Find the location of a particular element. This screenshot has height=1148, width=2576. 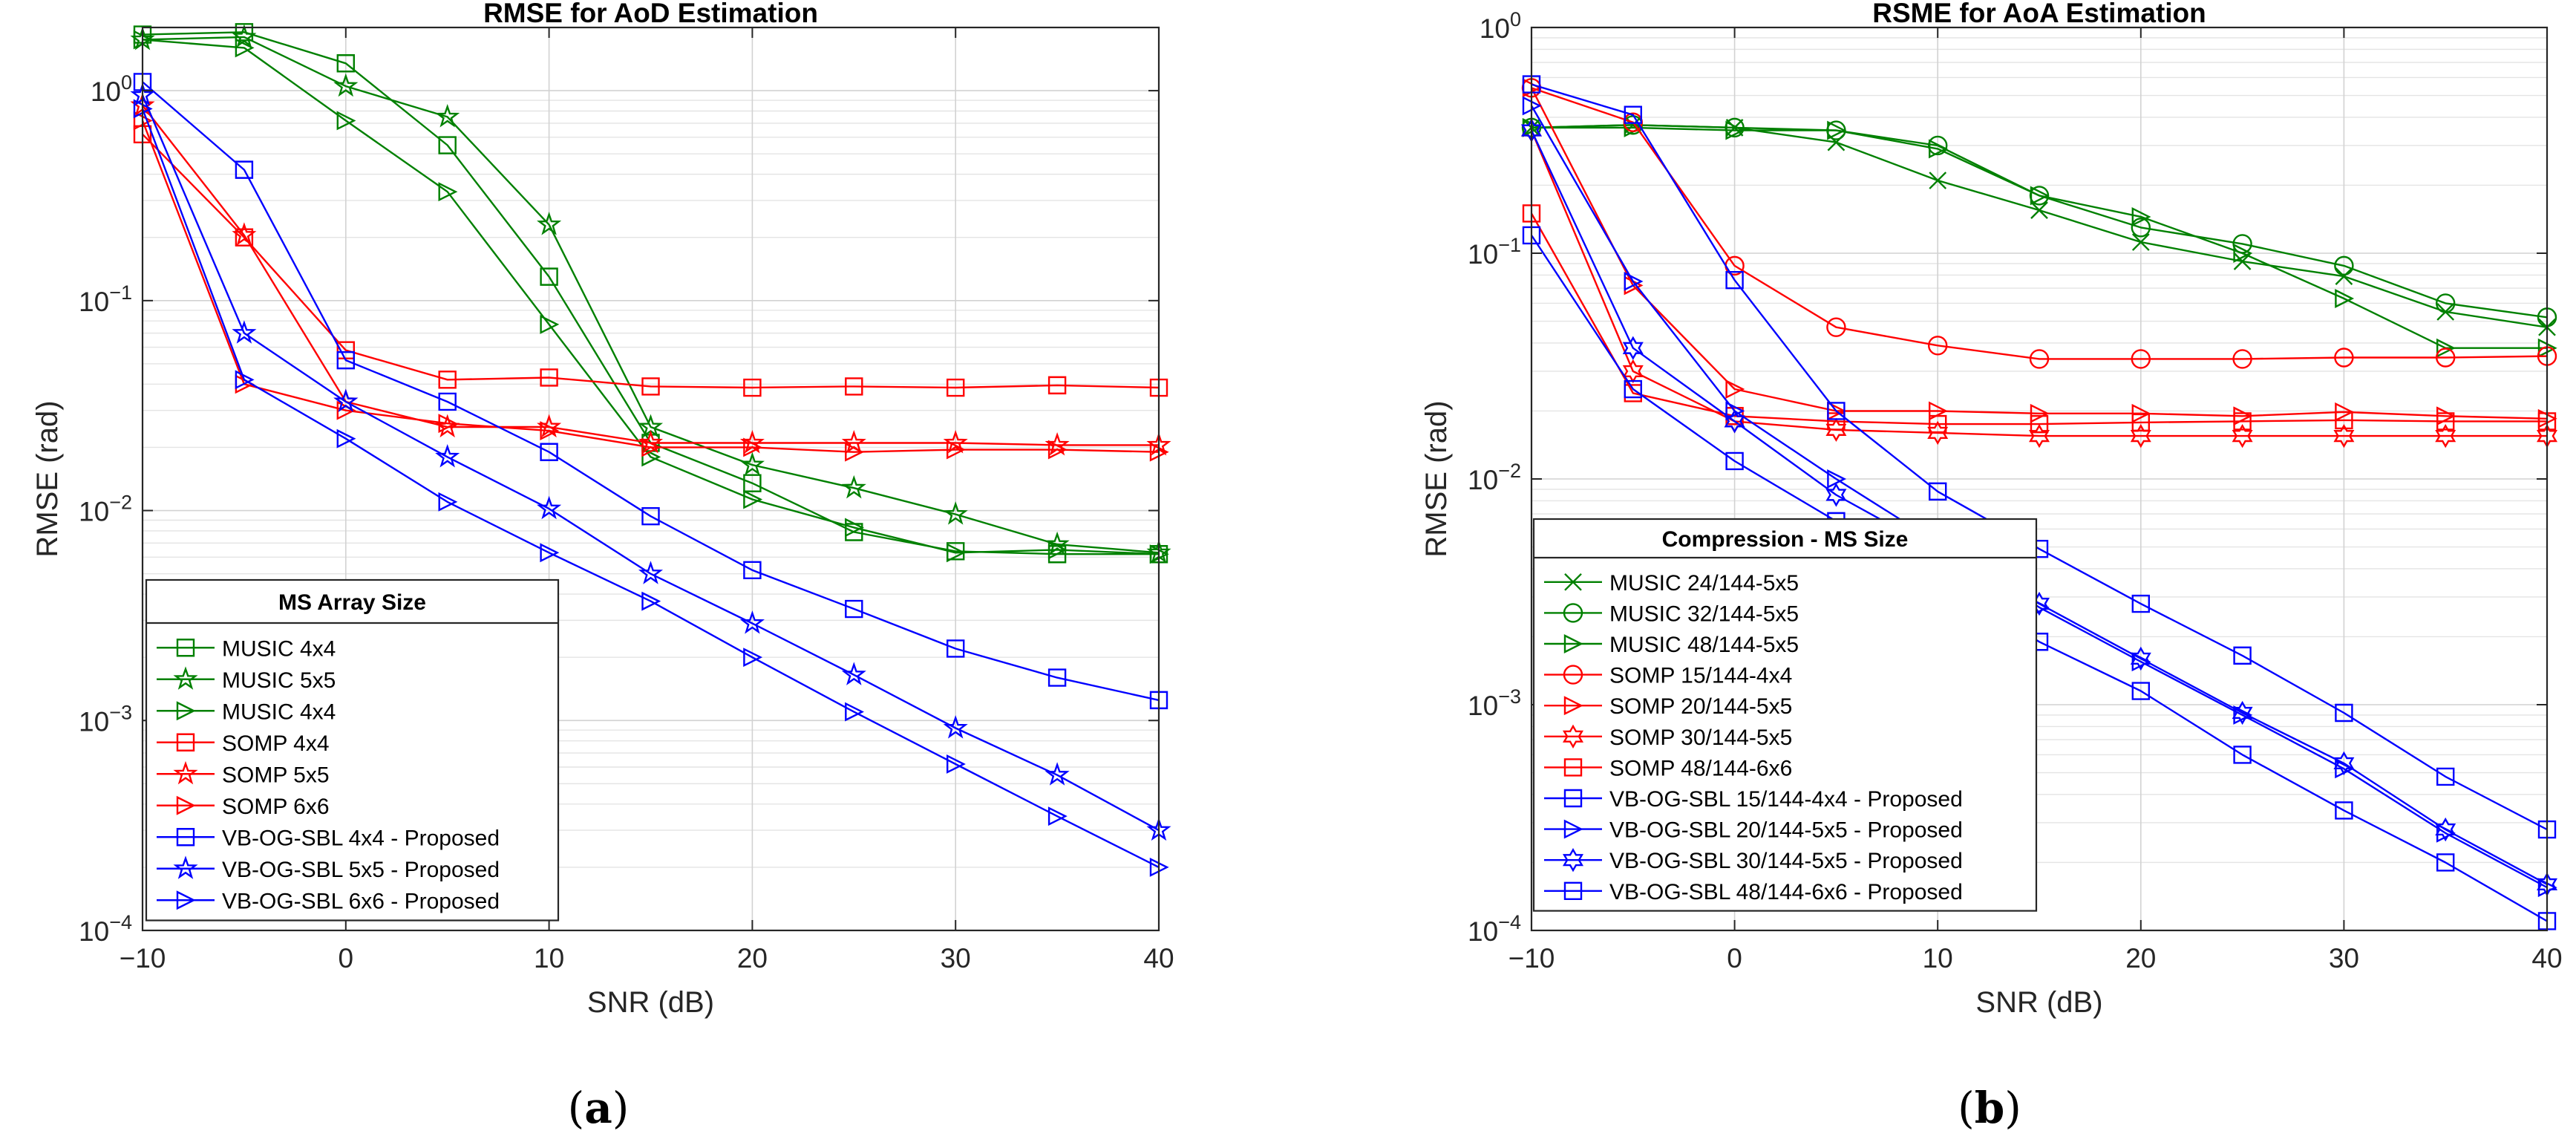

legend-label: VB-OG-SBL 48/144-6x6 - Proposed is located at coordinates (1786, 892).